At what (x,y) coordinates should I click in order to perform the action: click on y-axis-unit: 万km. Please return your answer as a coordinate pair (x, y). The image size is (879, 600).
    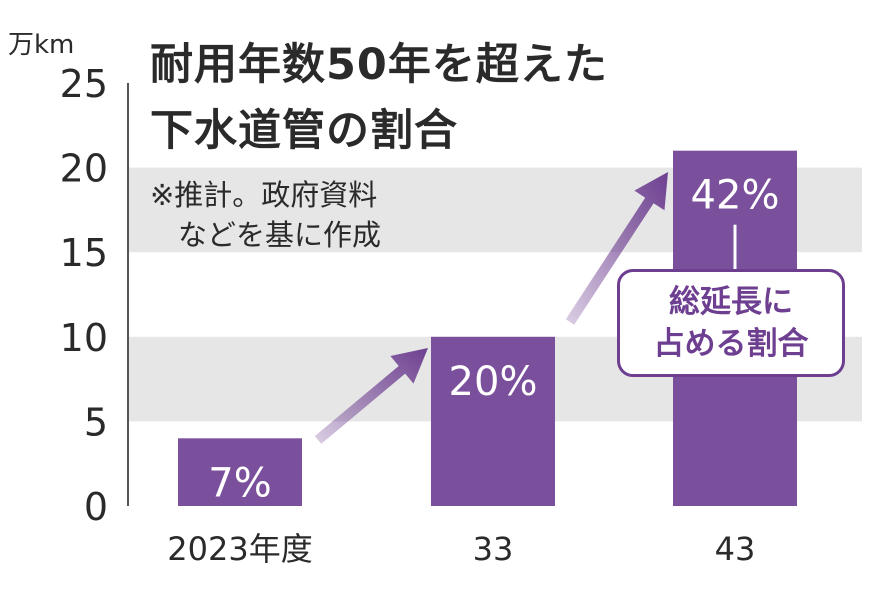
    Looking at the image, I should click on (41, 45).